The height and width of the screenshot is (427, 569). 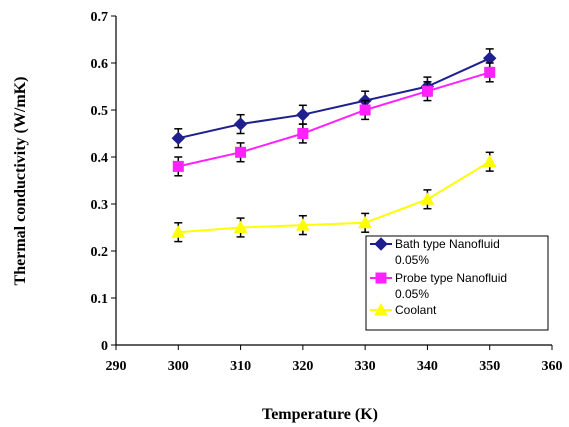 What do you see at coordinates (365, 366) in the screenshot?
I see `x-tick-label: 330` at bounding box center [365, 366].